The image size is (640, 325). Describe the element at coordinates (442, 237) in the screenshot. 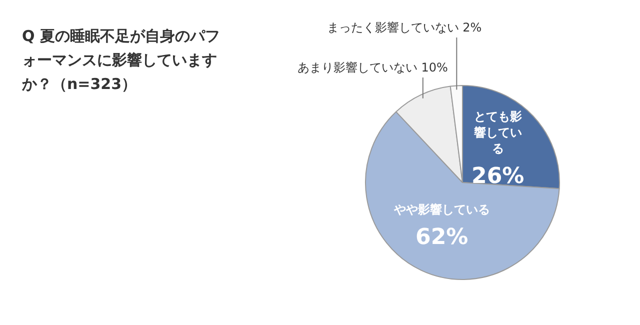

I see `data-label: 62%` at that location.